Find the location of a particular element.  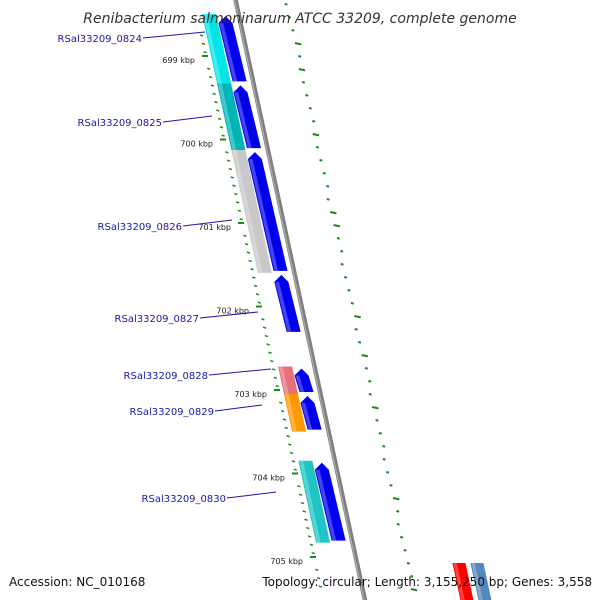

gene-label-RSal33209_0825: RSal33209_0825 is located at coordinates (120, 123).